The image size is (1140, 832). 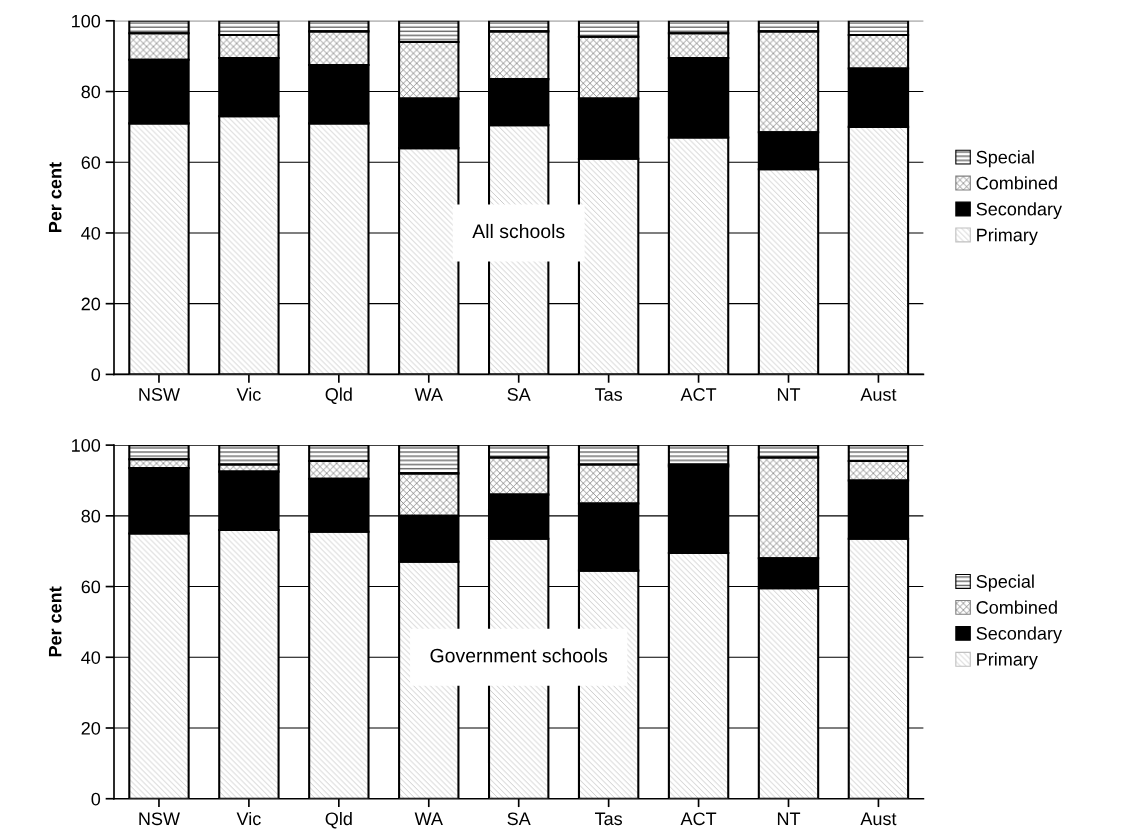 I want to click on annotation: Government schools, so click(x=519, y=655).